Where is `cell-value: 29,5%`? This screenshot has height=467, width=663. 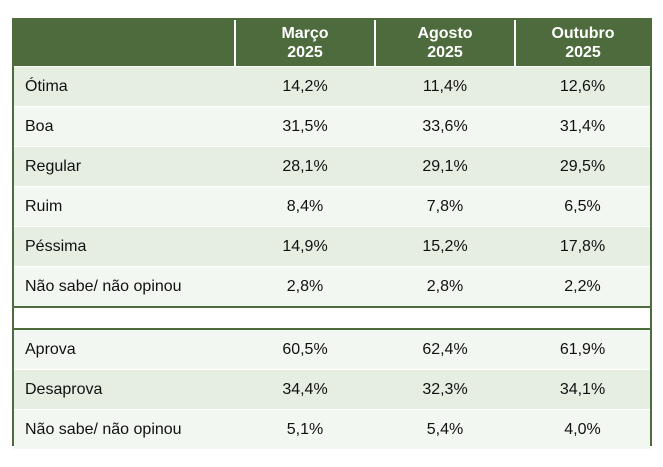
cell-value: 29,5% is located at coordinates (582, 166).